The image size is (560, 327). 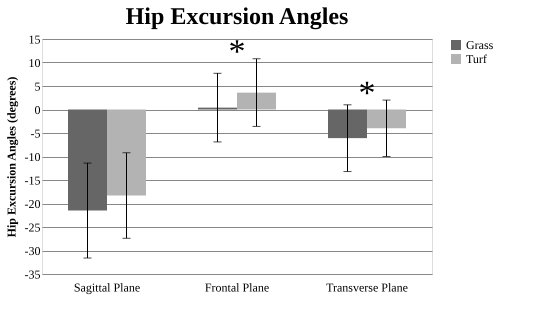 I want to click on y-tick-label: 5, so click(x=37, y=87).